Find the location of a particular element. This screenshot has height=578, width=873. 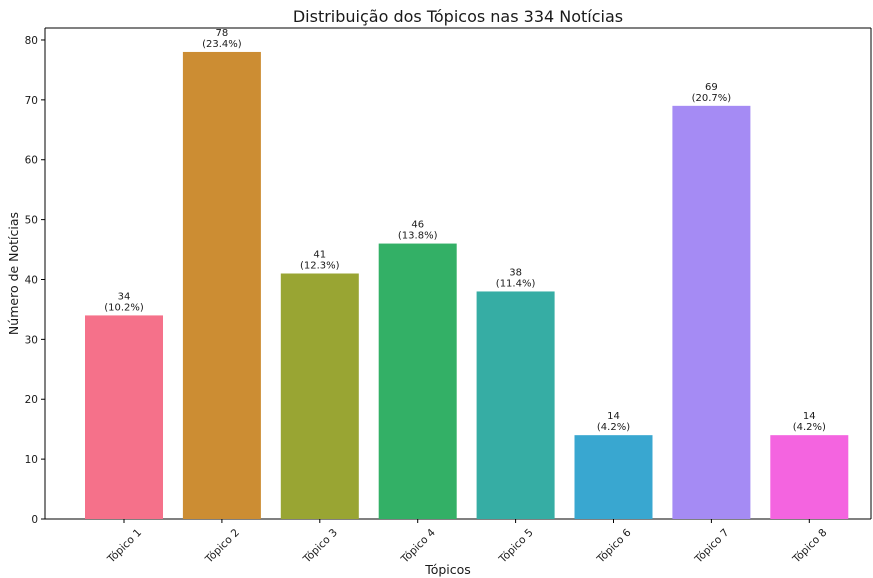

x-tick-label: Tópico 8 is located at coordinates (809, 546).